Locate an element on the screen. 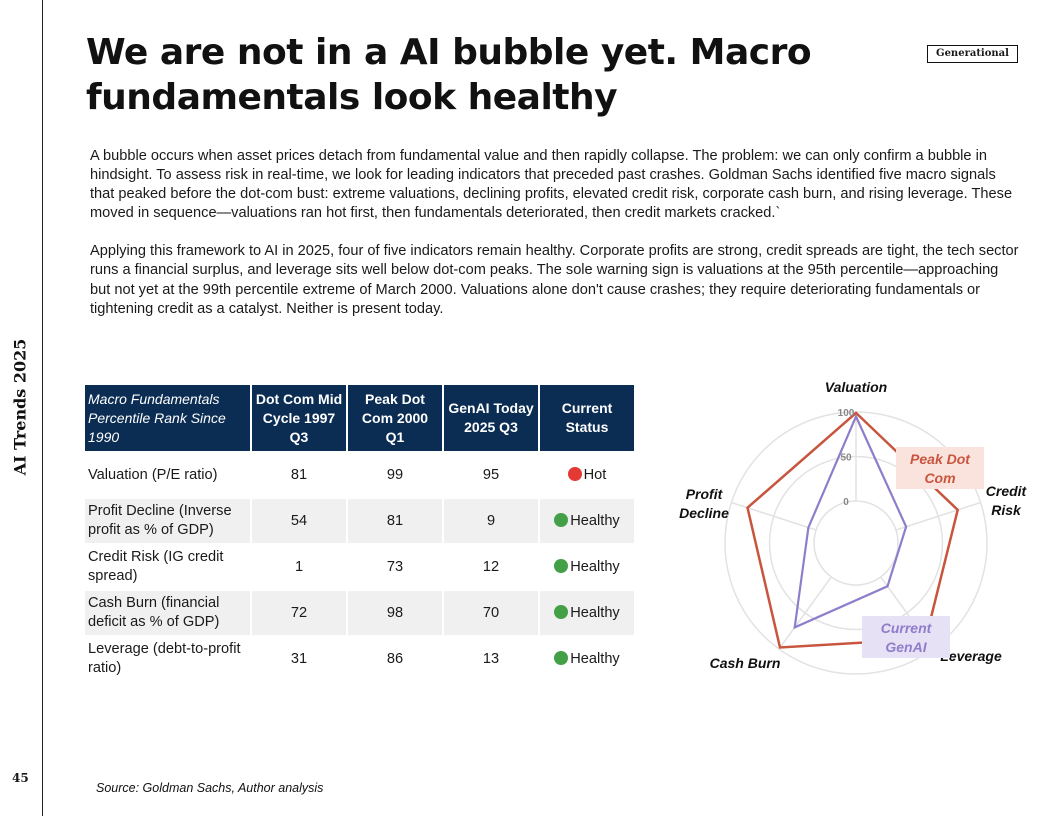 This screenshot has width=1056, height=816. radar-axis-label: Valuation is located at coordinates (856, 387).